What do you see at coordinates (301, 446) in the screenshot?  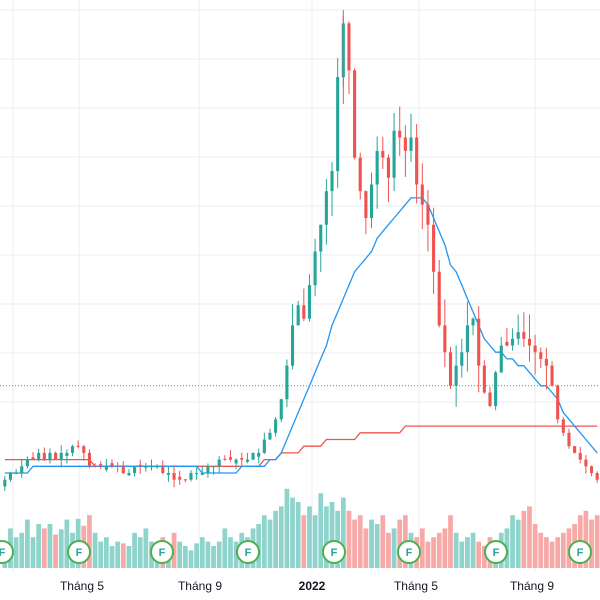 I see `ma-long-line` at bounding box center [301, 446].